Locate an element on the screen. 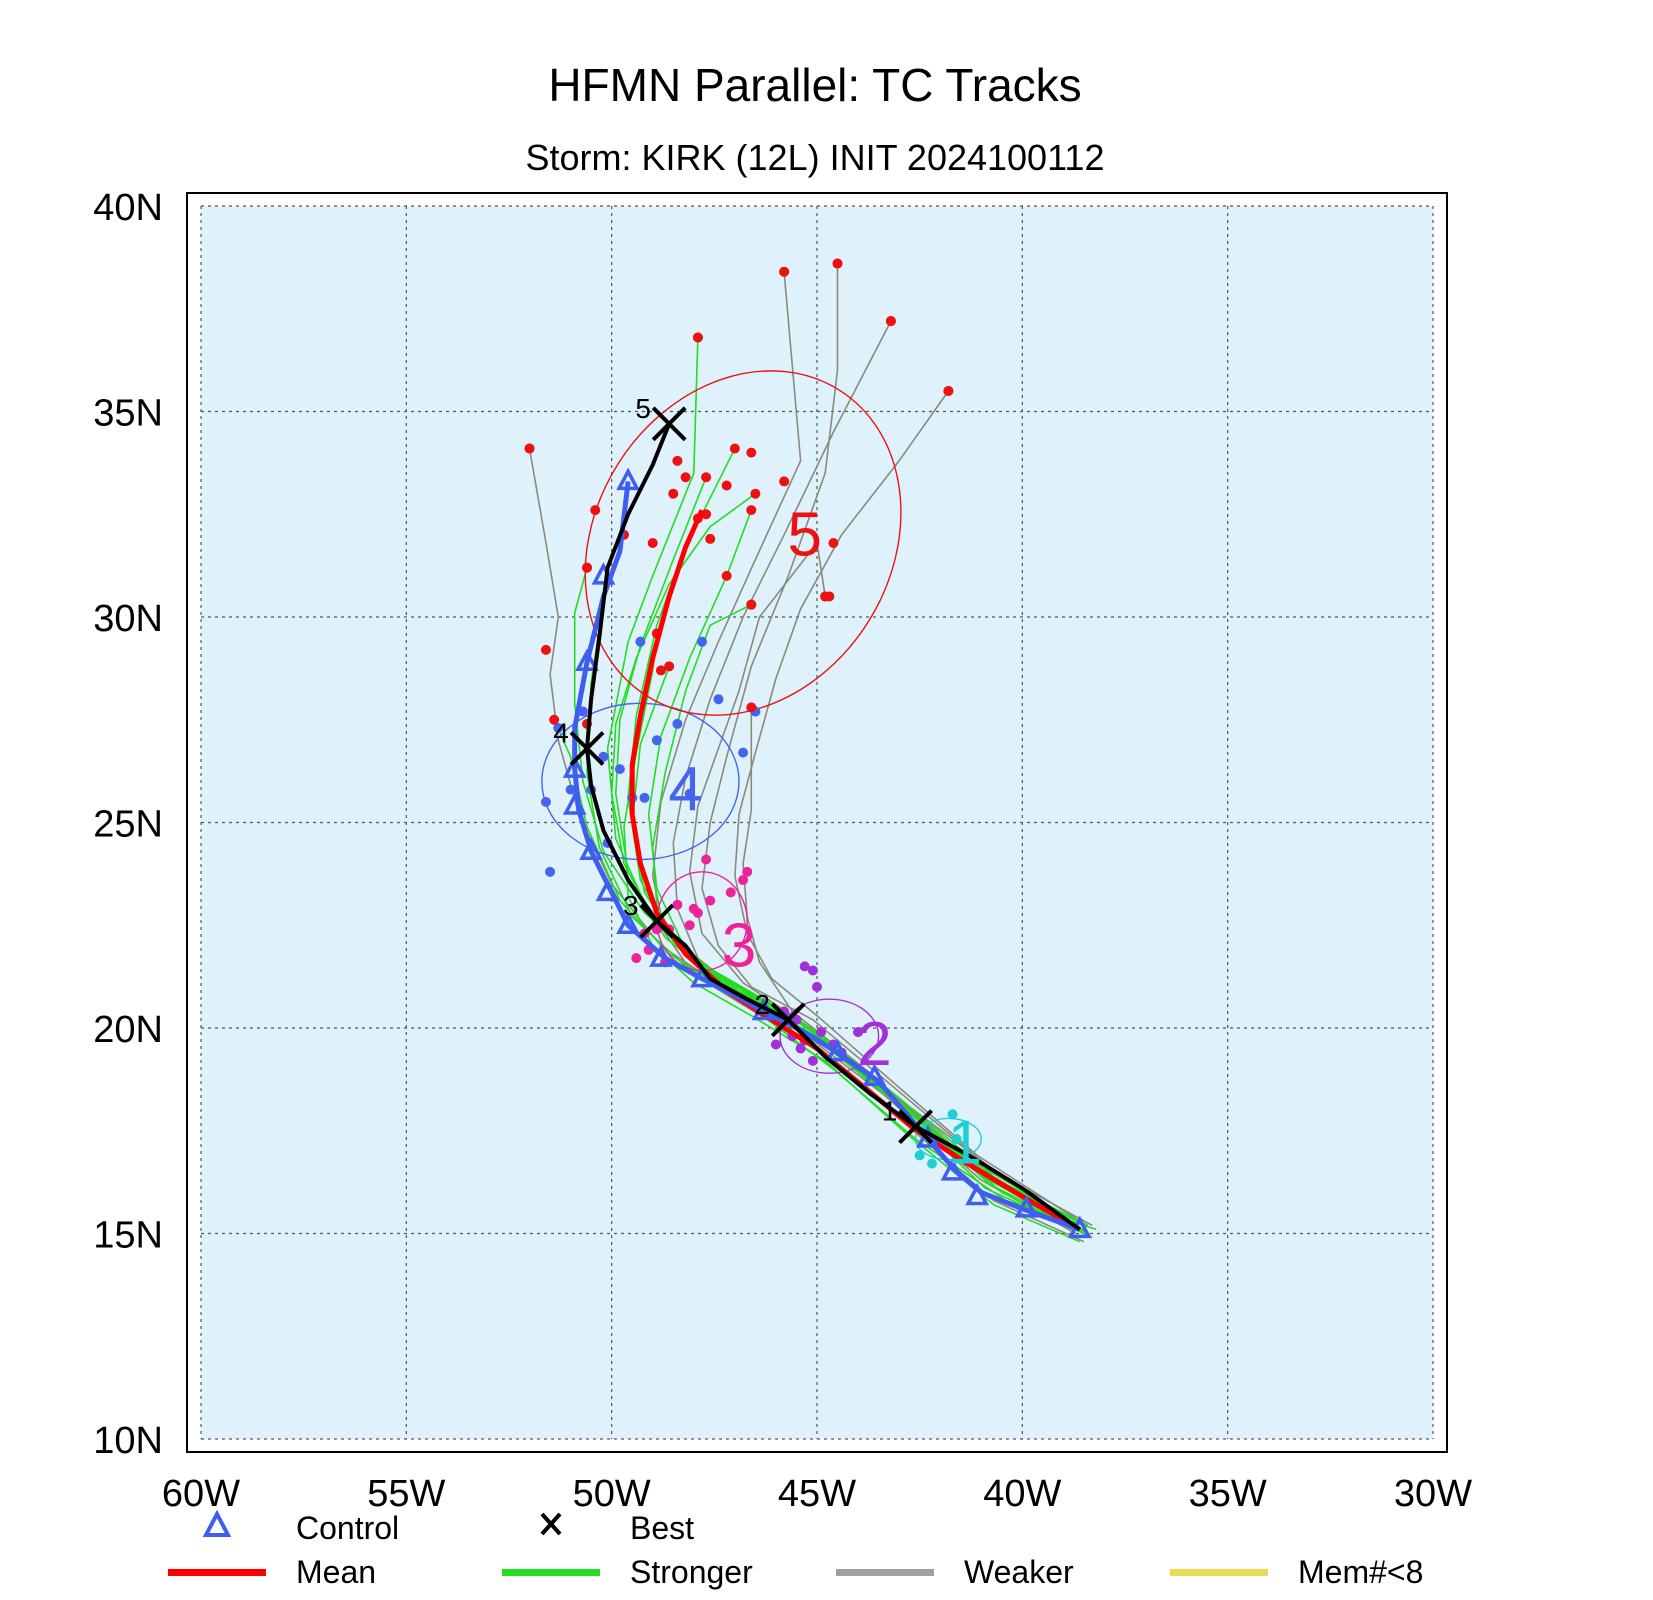  y-tick-label: 30N is located at coordinates (128, 619).